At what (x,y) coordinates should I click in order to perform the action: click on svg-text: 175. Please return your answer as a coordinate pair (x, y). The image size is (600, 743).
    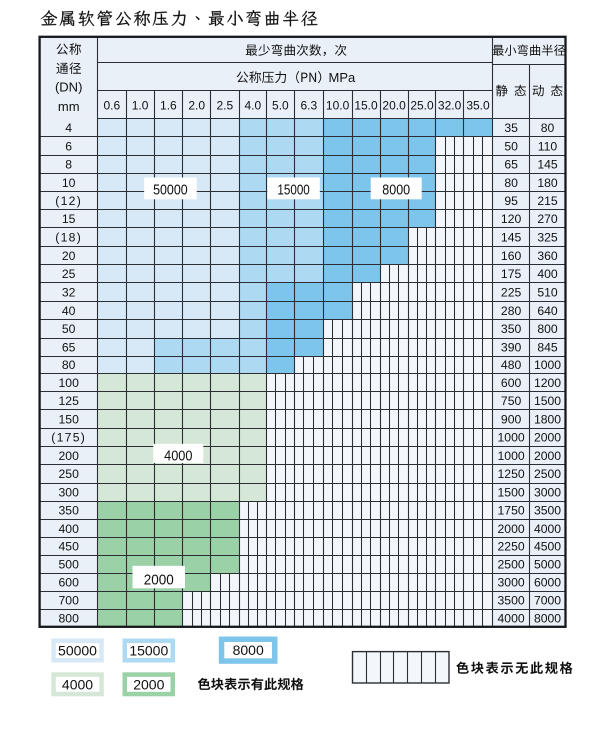
    Looking at the image, I should click on (511, 274).